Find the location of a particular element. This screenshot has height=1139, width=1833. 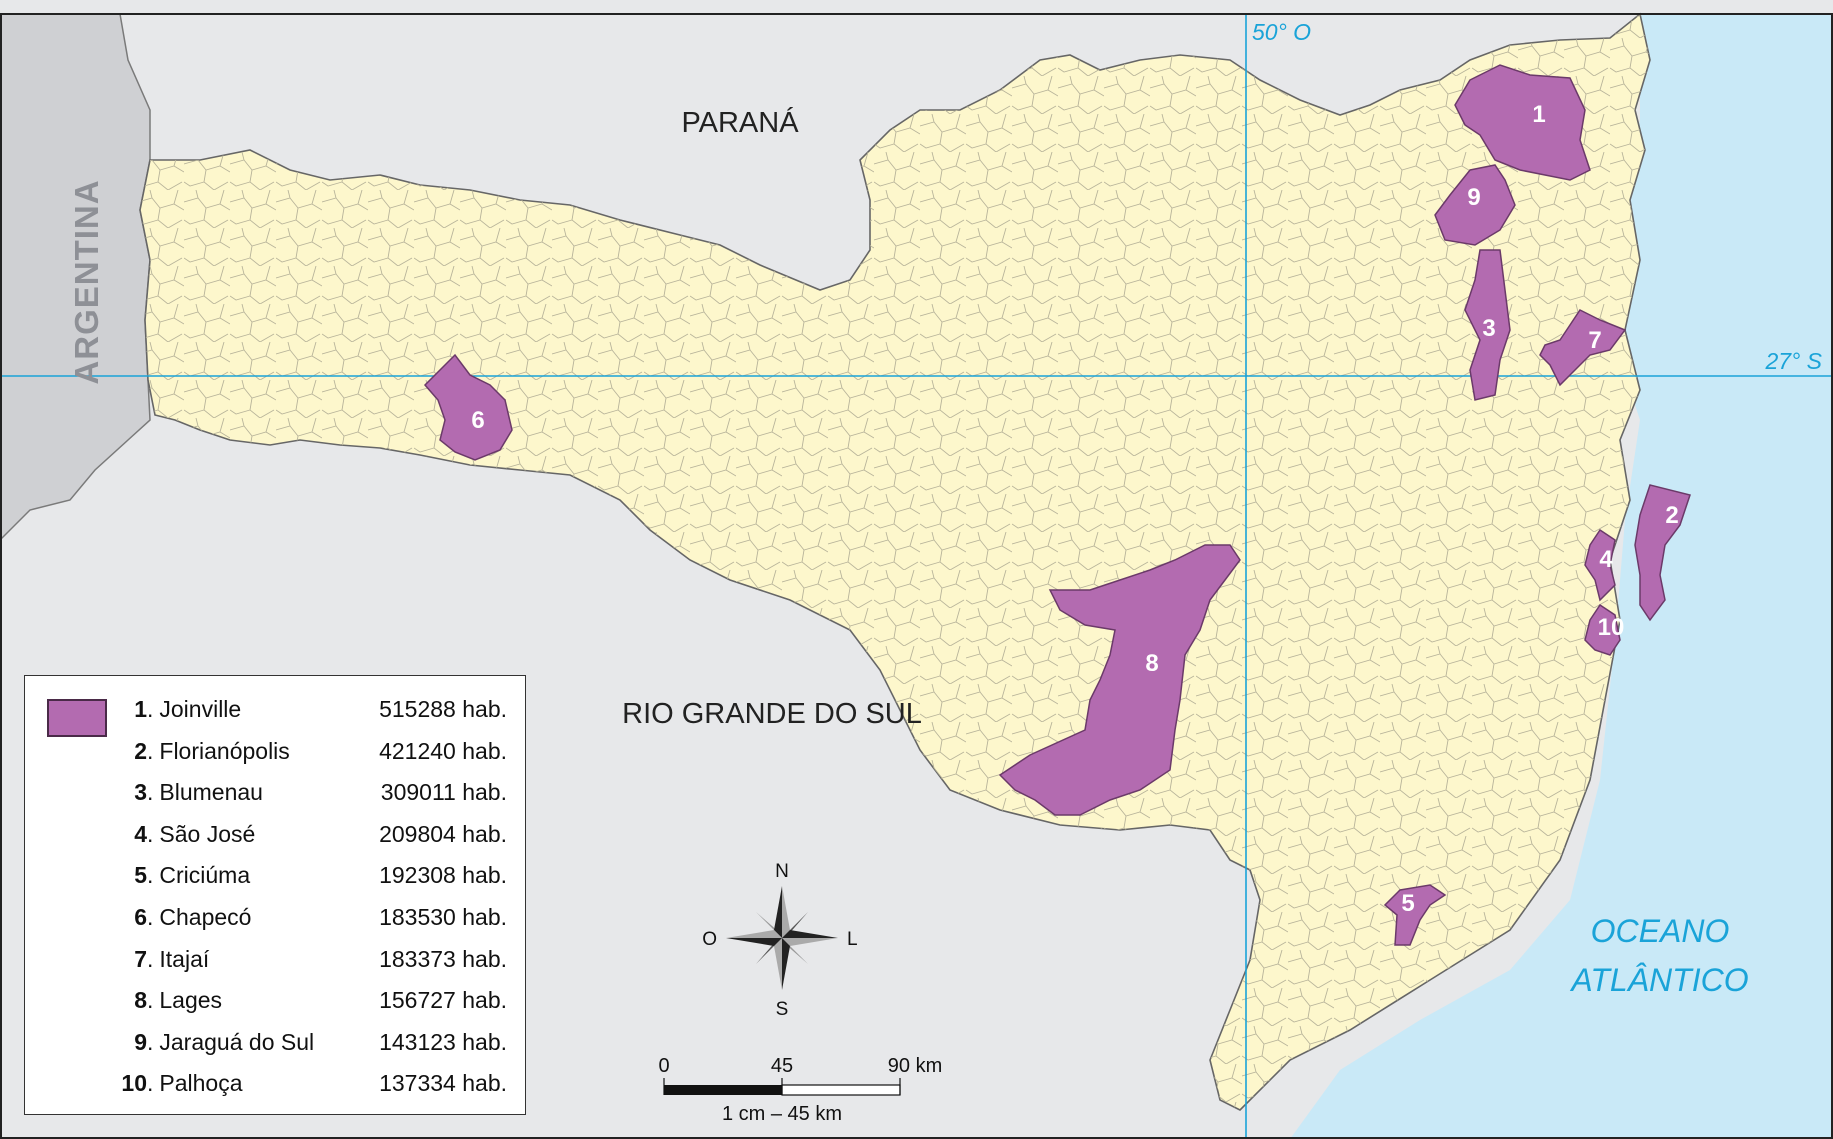

scale-caption: 1 cm – 45 km is located at coordinates (782, 1114).